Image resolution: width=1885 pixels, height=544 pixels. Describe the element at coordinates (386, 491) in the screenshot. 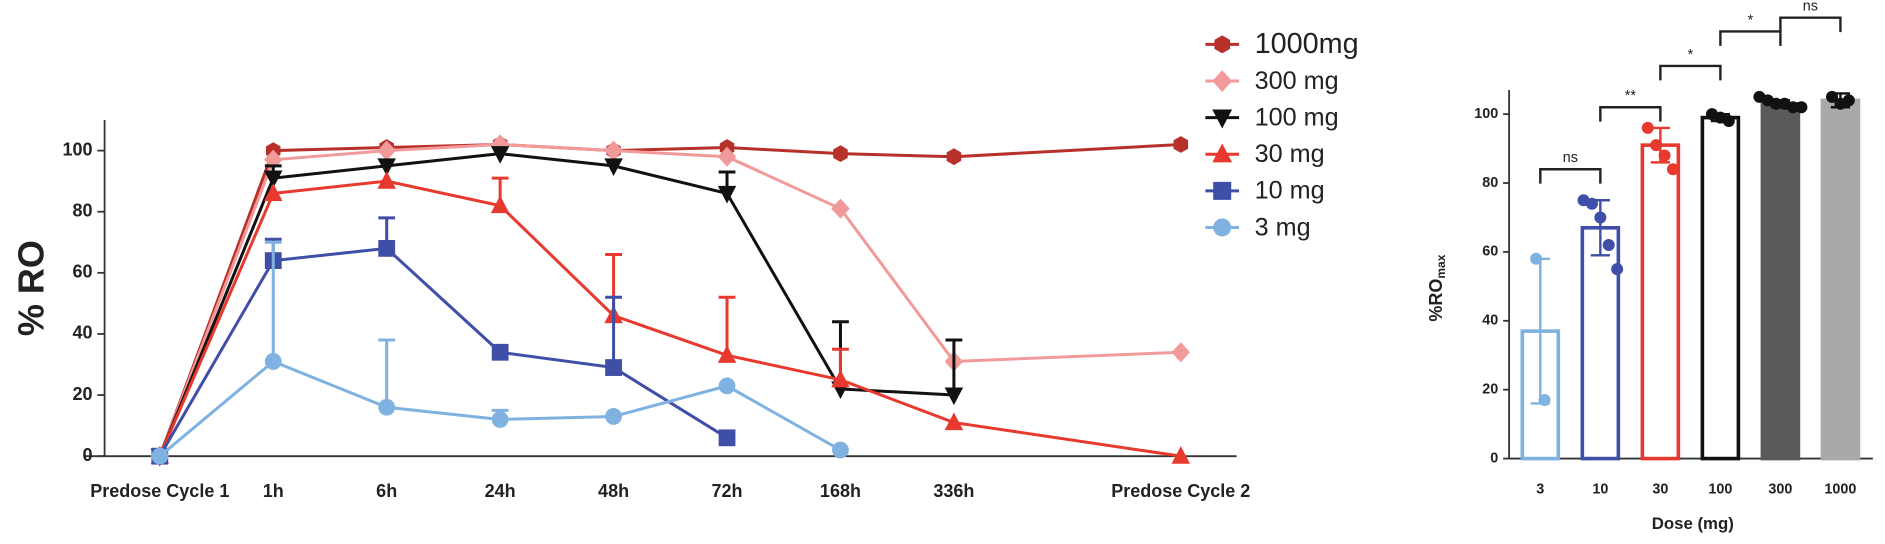

I see `x-tick-label: 6h` at that location.